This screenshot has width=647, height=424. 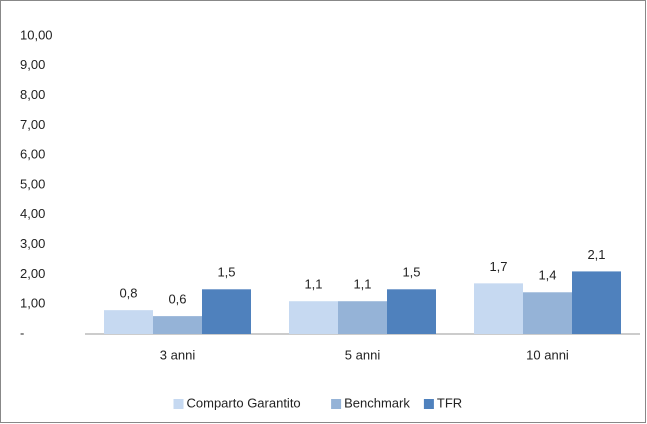 What do you see at coordinates (32, 94) in the screenshot?
I see `y-tick-label: 8,00` at bounding box center [32, 94].